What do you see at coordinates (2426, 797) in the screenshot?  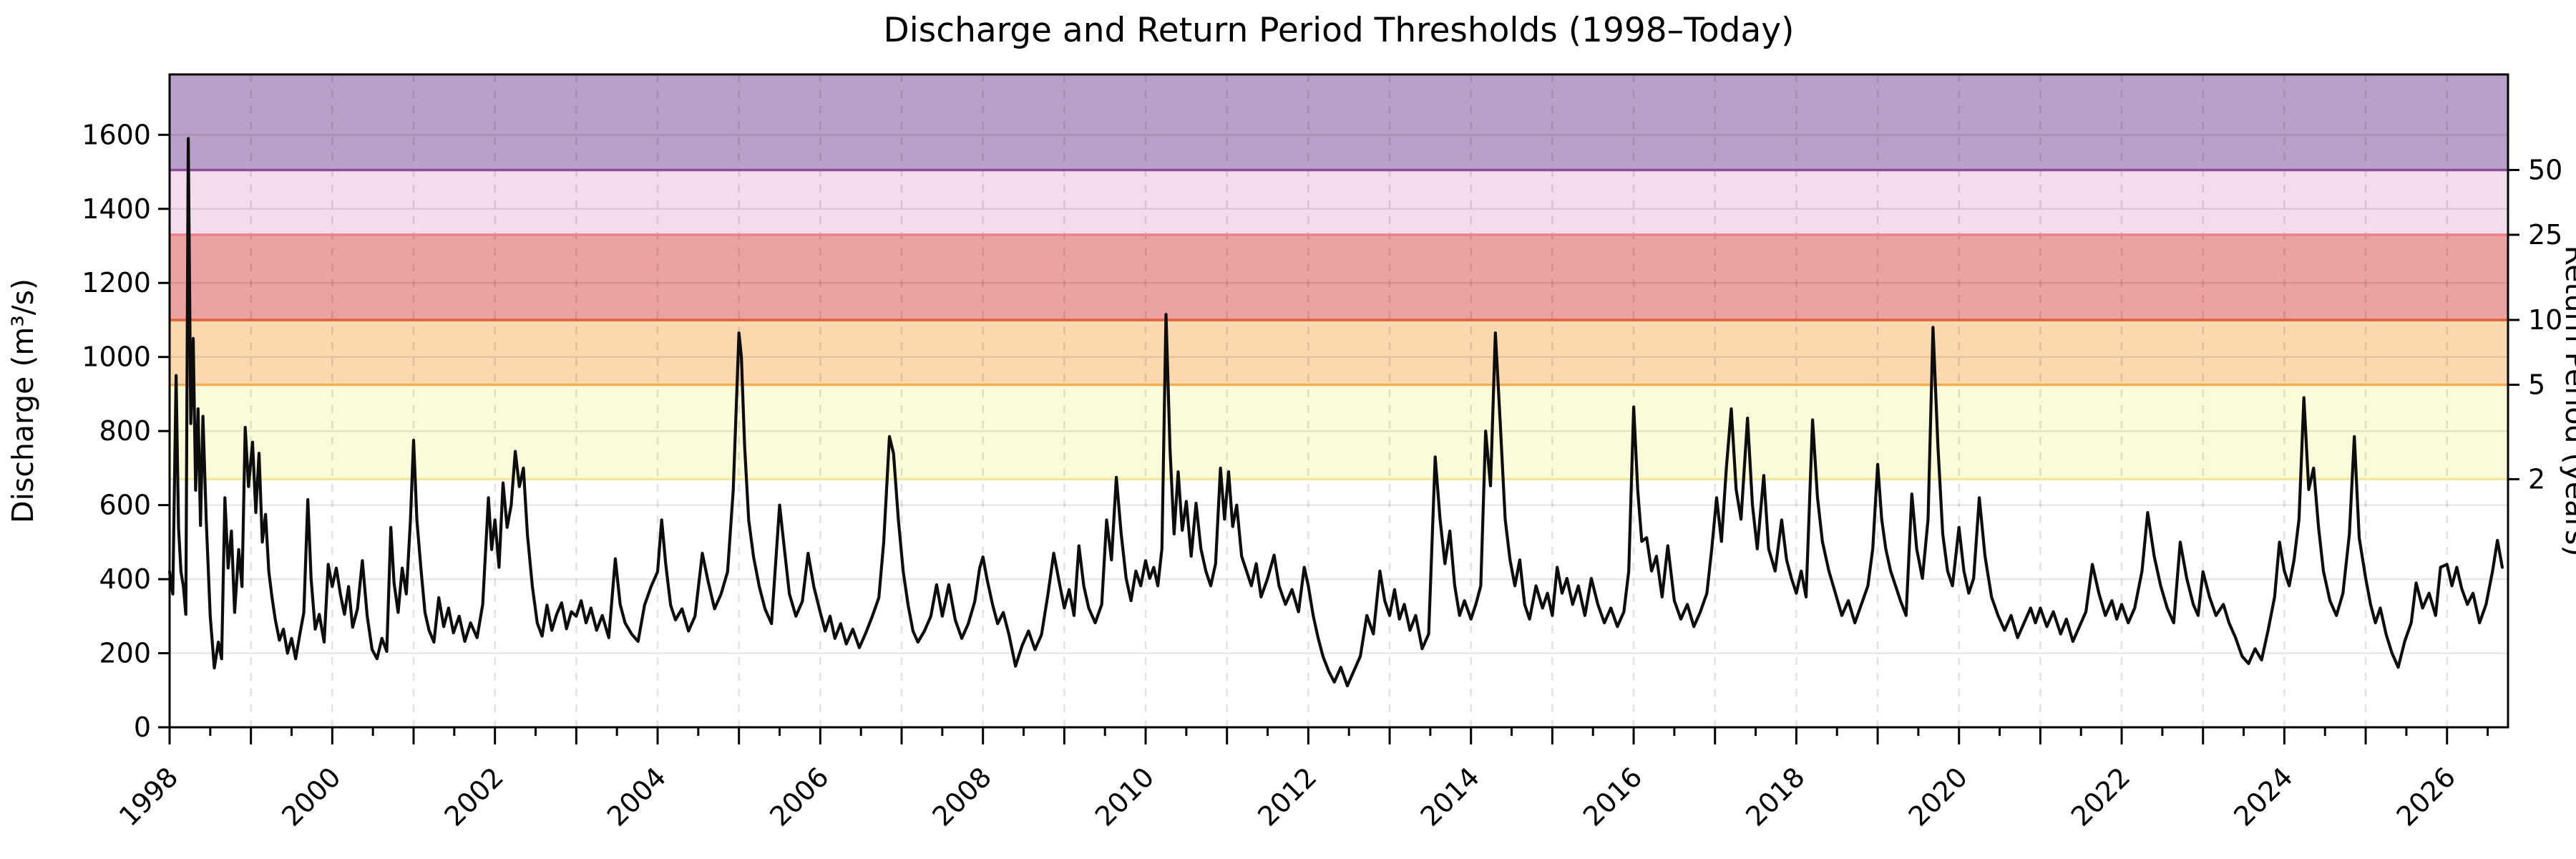 I see `x-tick-label-2026: 2026` at bounding box center [2426, 797].